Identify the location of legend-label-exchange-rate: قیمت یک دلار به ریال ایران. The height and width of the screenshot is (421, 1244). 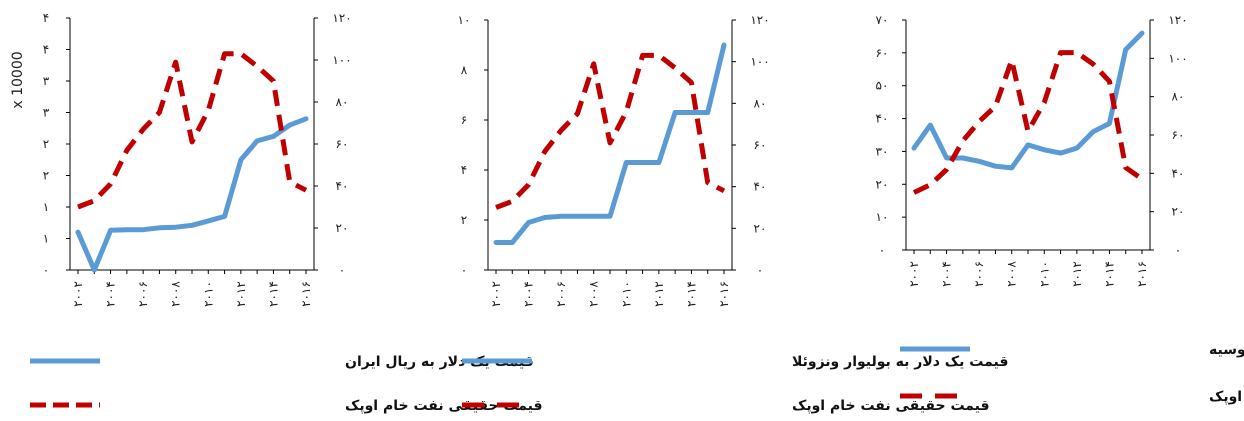
(439, 362).